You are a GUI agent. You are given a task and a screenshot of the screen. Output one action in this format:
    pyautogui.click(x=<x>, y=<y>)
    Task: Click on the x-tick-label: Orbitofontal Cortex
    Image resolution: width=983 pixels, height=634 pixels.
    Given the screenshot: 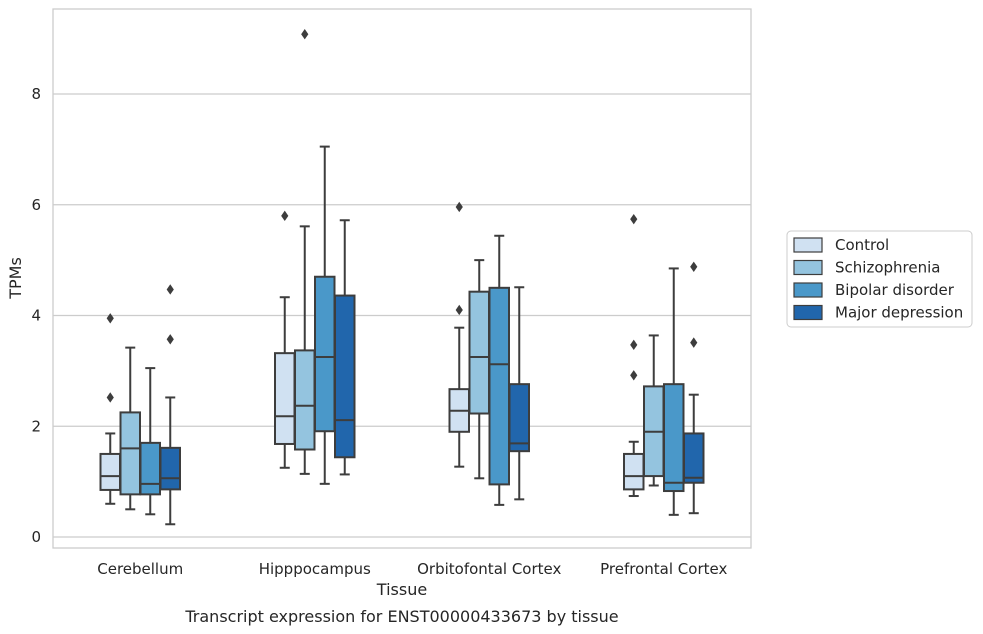 What is the action you would take?
    pyautogui.click(x=489, y=569)
    